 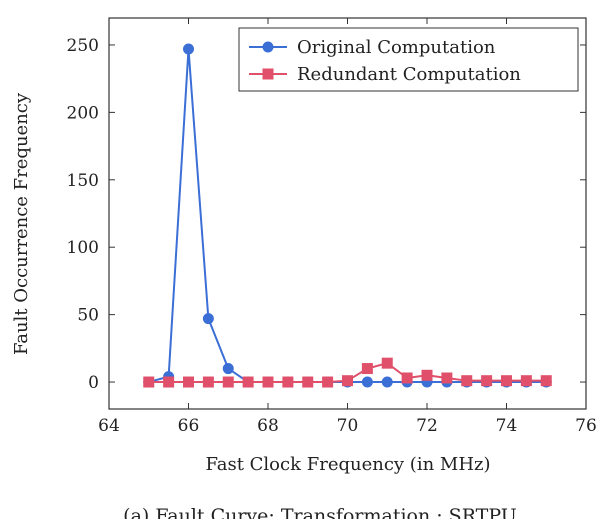 What do you see at coordinates (409, 74) in the screenshot?
I see `legend-entry-label: Redundant Computation` at bounding box center [409, 74].